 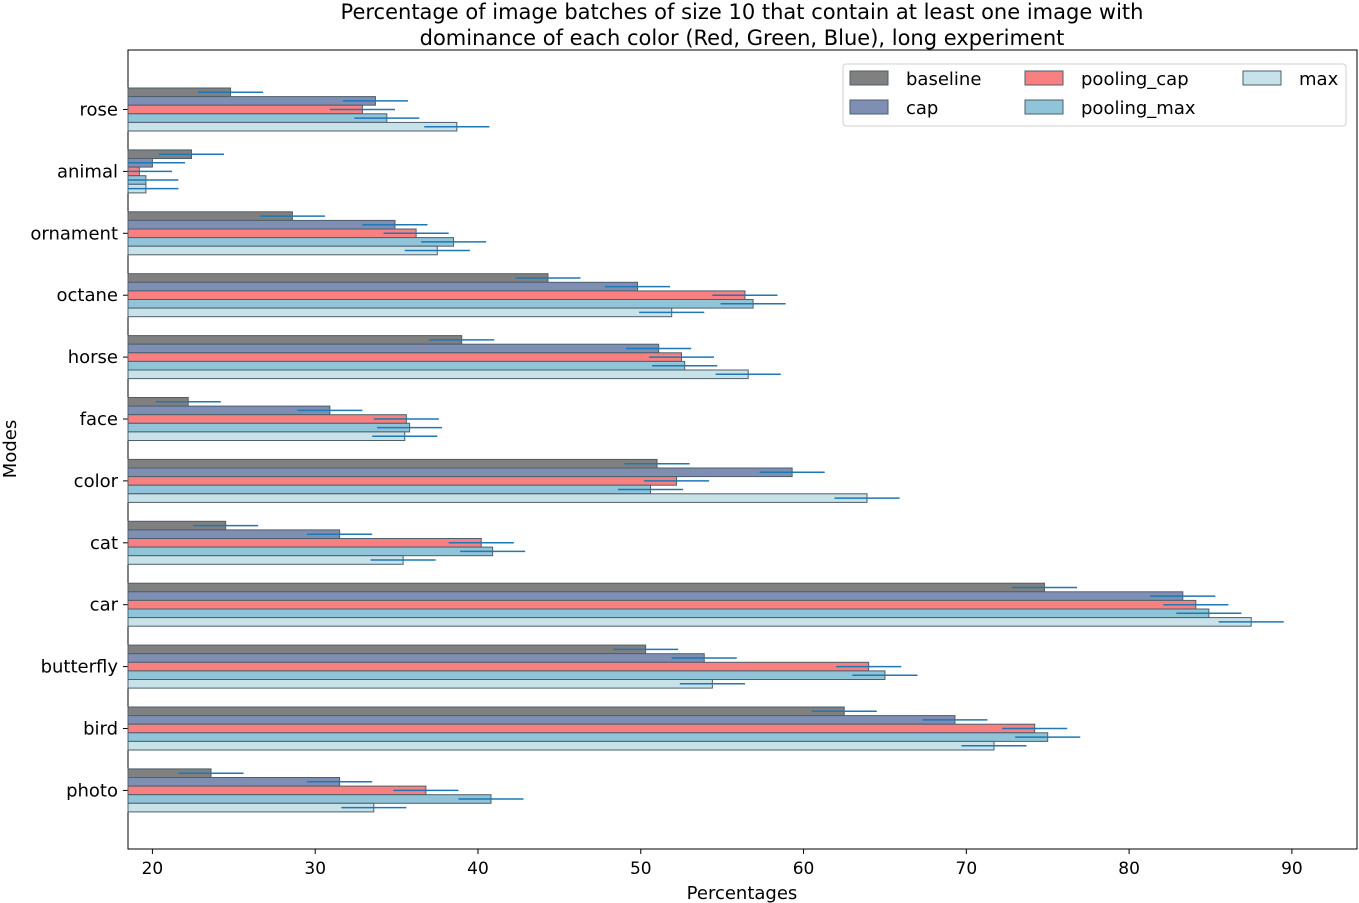 What do you see at coordinates (460, 472) in the screenshot?
I see `bar-cap-color` at bounding box center [460, 472].